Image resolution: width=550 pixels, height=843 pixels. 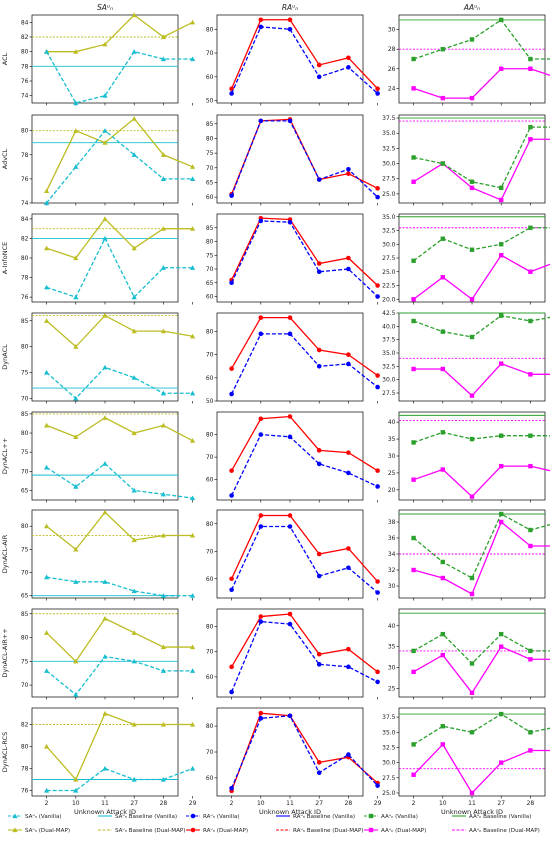 What do you see at coordinates (471, 7) in the screenshot?
I see `column-title-aa: AAᵘₙ` at bounding box center [471, 7].